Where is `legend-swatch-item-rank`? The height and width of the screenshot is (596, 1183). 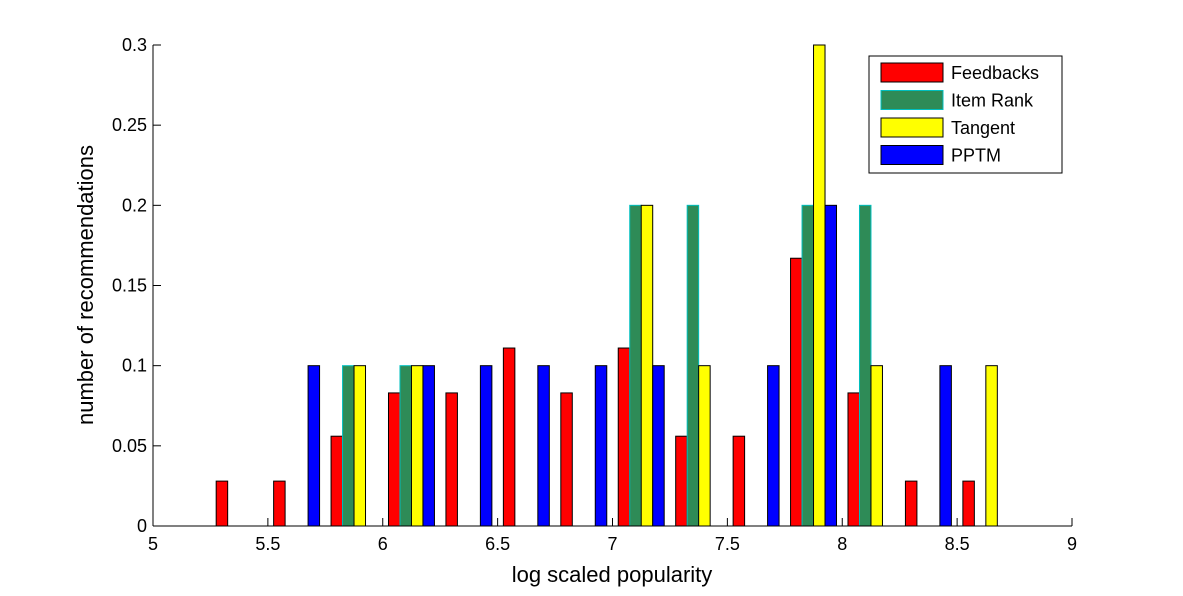 legend-swatch-item-rank is located at coordinates (912, 100).